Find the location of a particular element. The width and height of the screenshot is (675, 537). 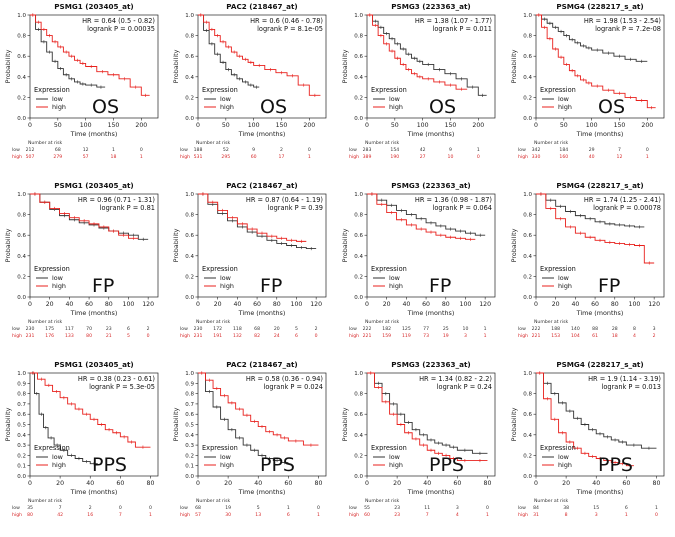

risk-count-high: 10 is located at coordinates (451, 157).